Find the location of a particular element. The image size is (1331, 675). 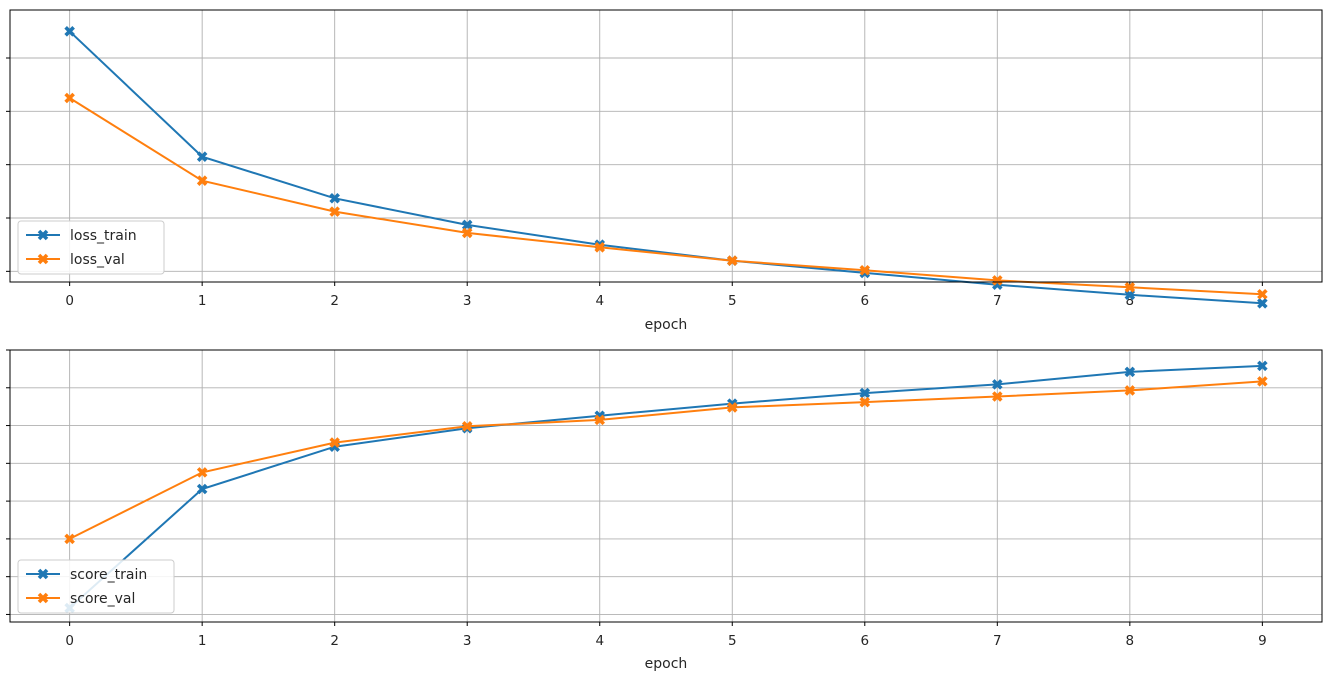

legend-item-loss_train: loss_train is located at coordinates (81, 236).